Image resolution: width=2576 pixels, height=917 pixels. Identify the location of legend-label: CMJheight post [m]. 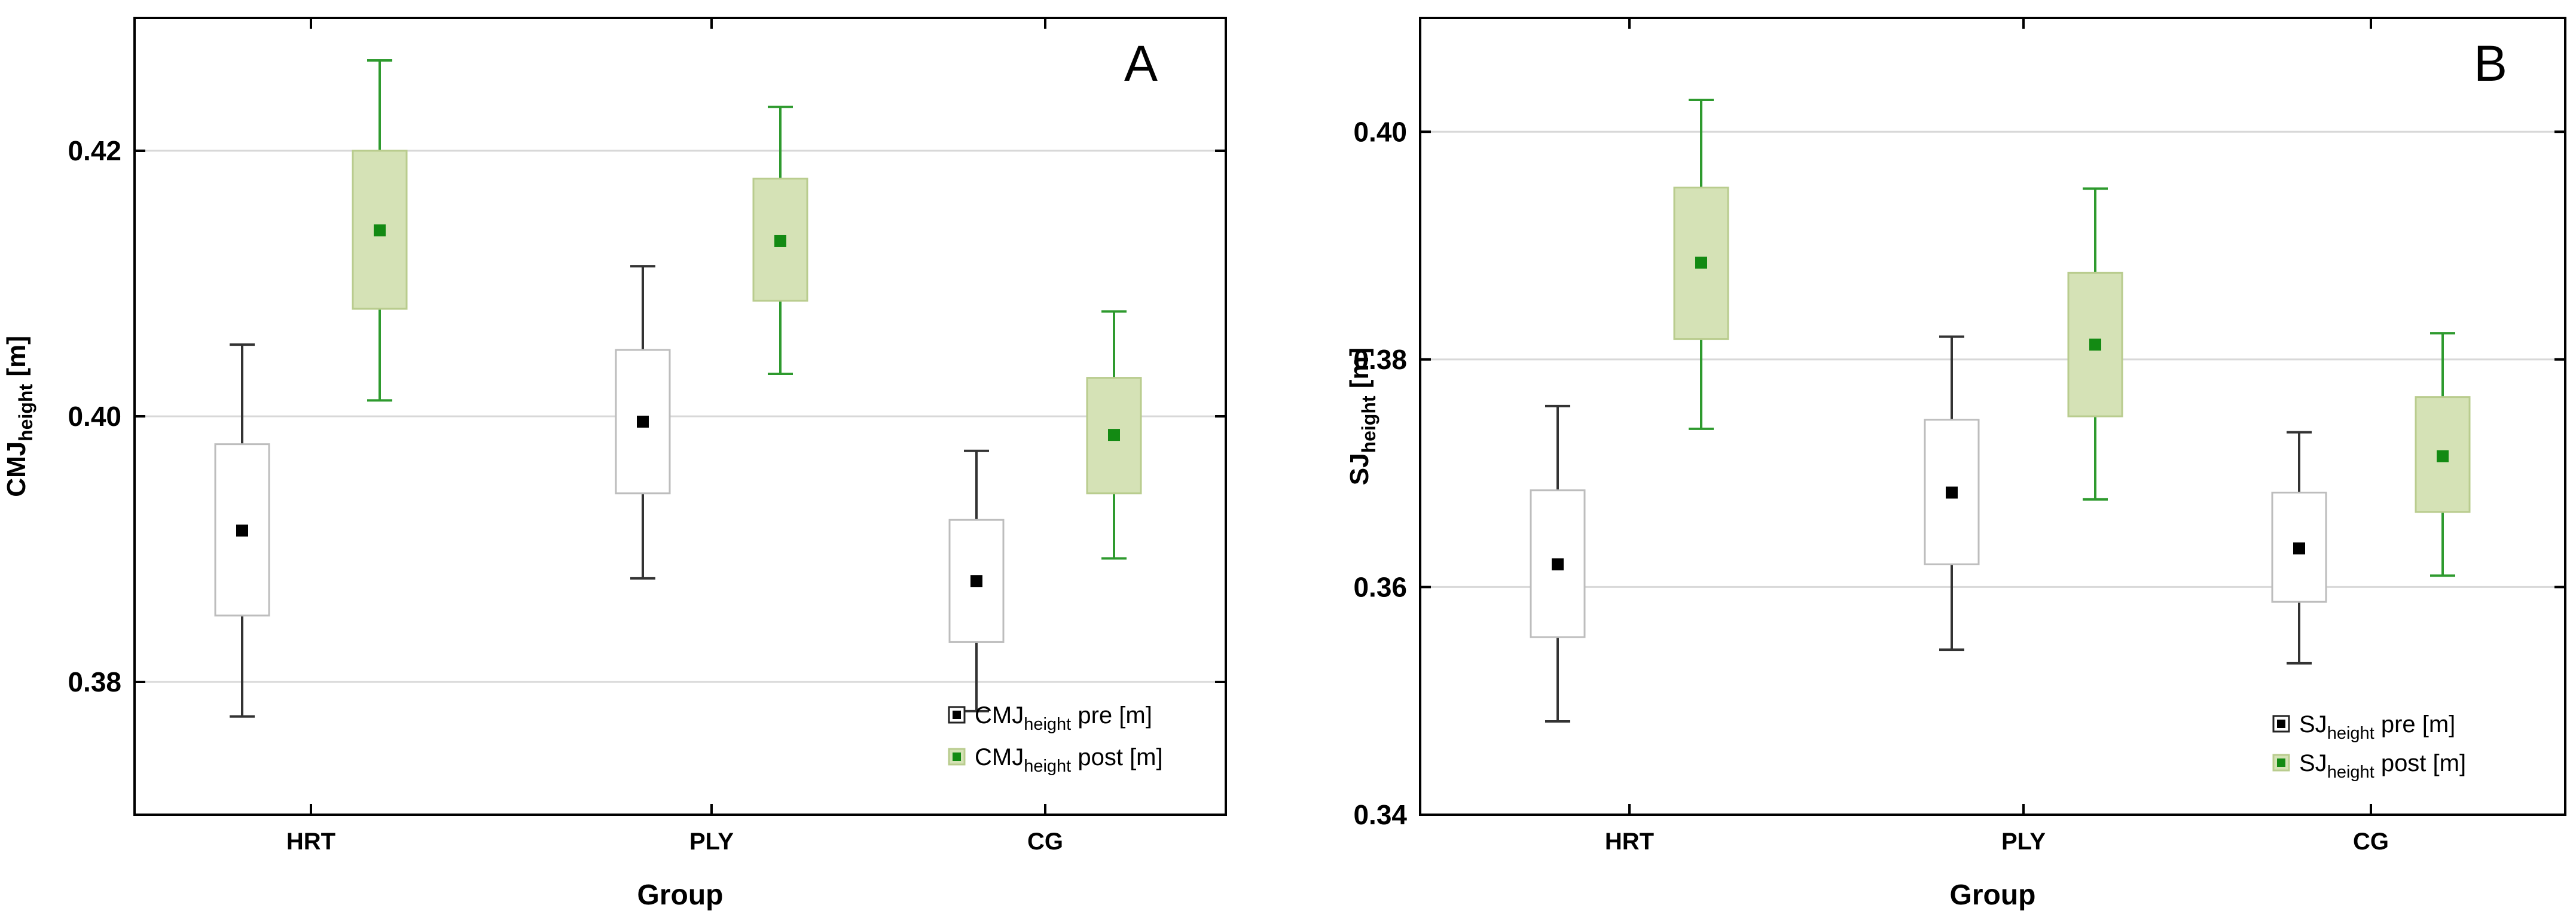
(1069, 760).